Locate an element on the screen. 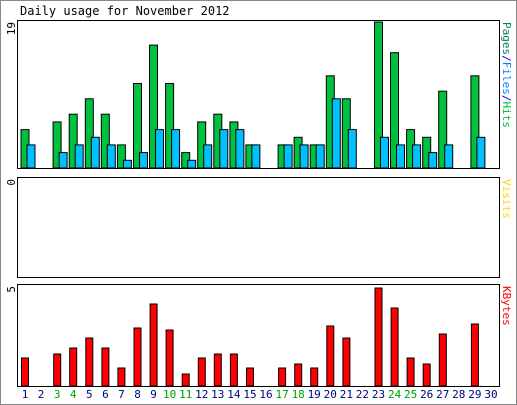  legend-entry: Visits is located at coordinates (506, 199).